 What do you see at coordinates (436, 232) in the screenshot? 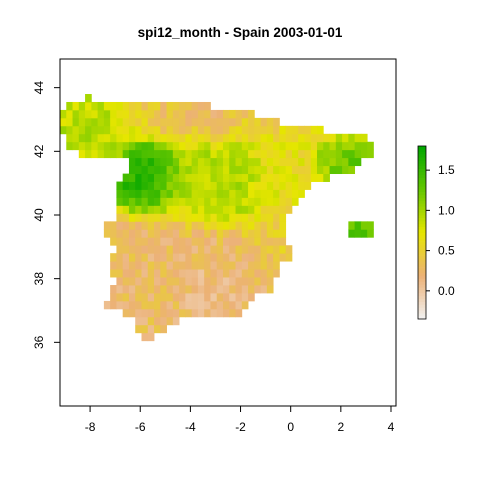
I see `color-legend: 0.0 0.5 1.0 1.5` at bounding box center [436, 232].